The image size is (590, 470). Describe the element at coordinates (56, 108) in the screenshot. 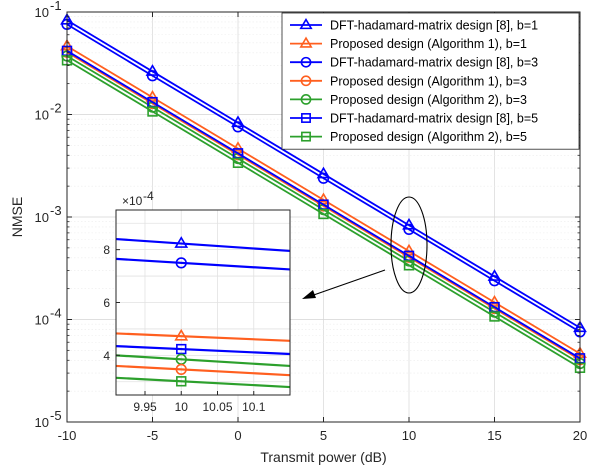

I see `y-tick-label-exponent: -2` at that location.